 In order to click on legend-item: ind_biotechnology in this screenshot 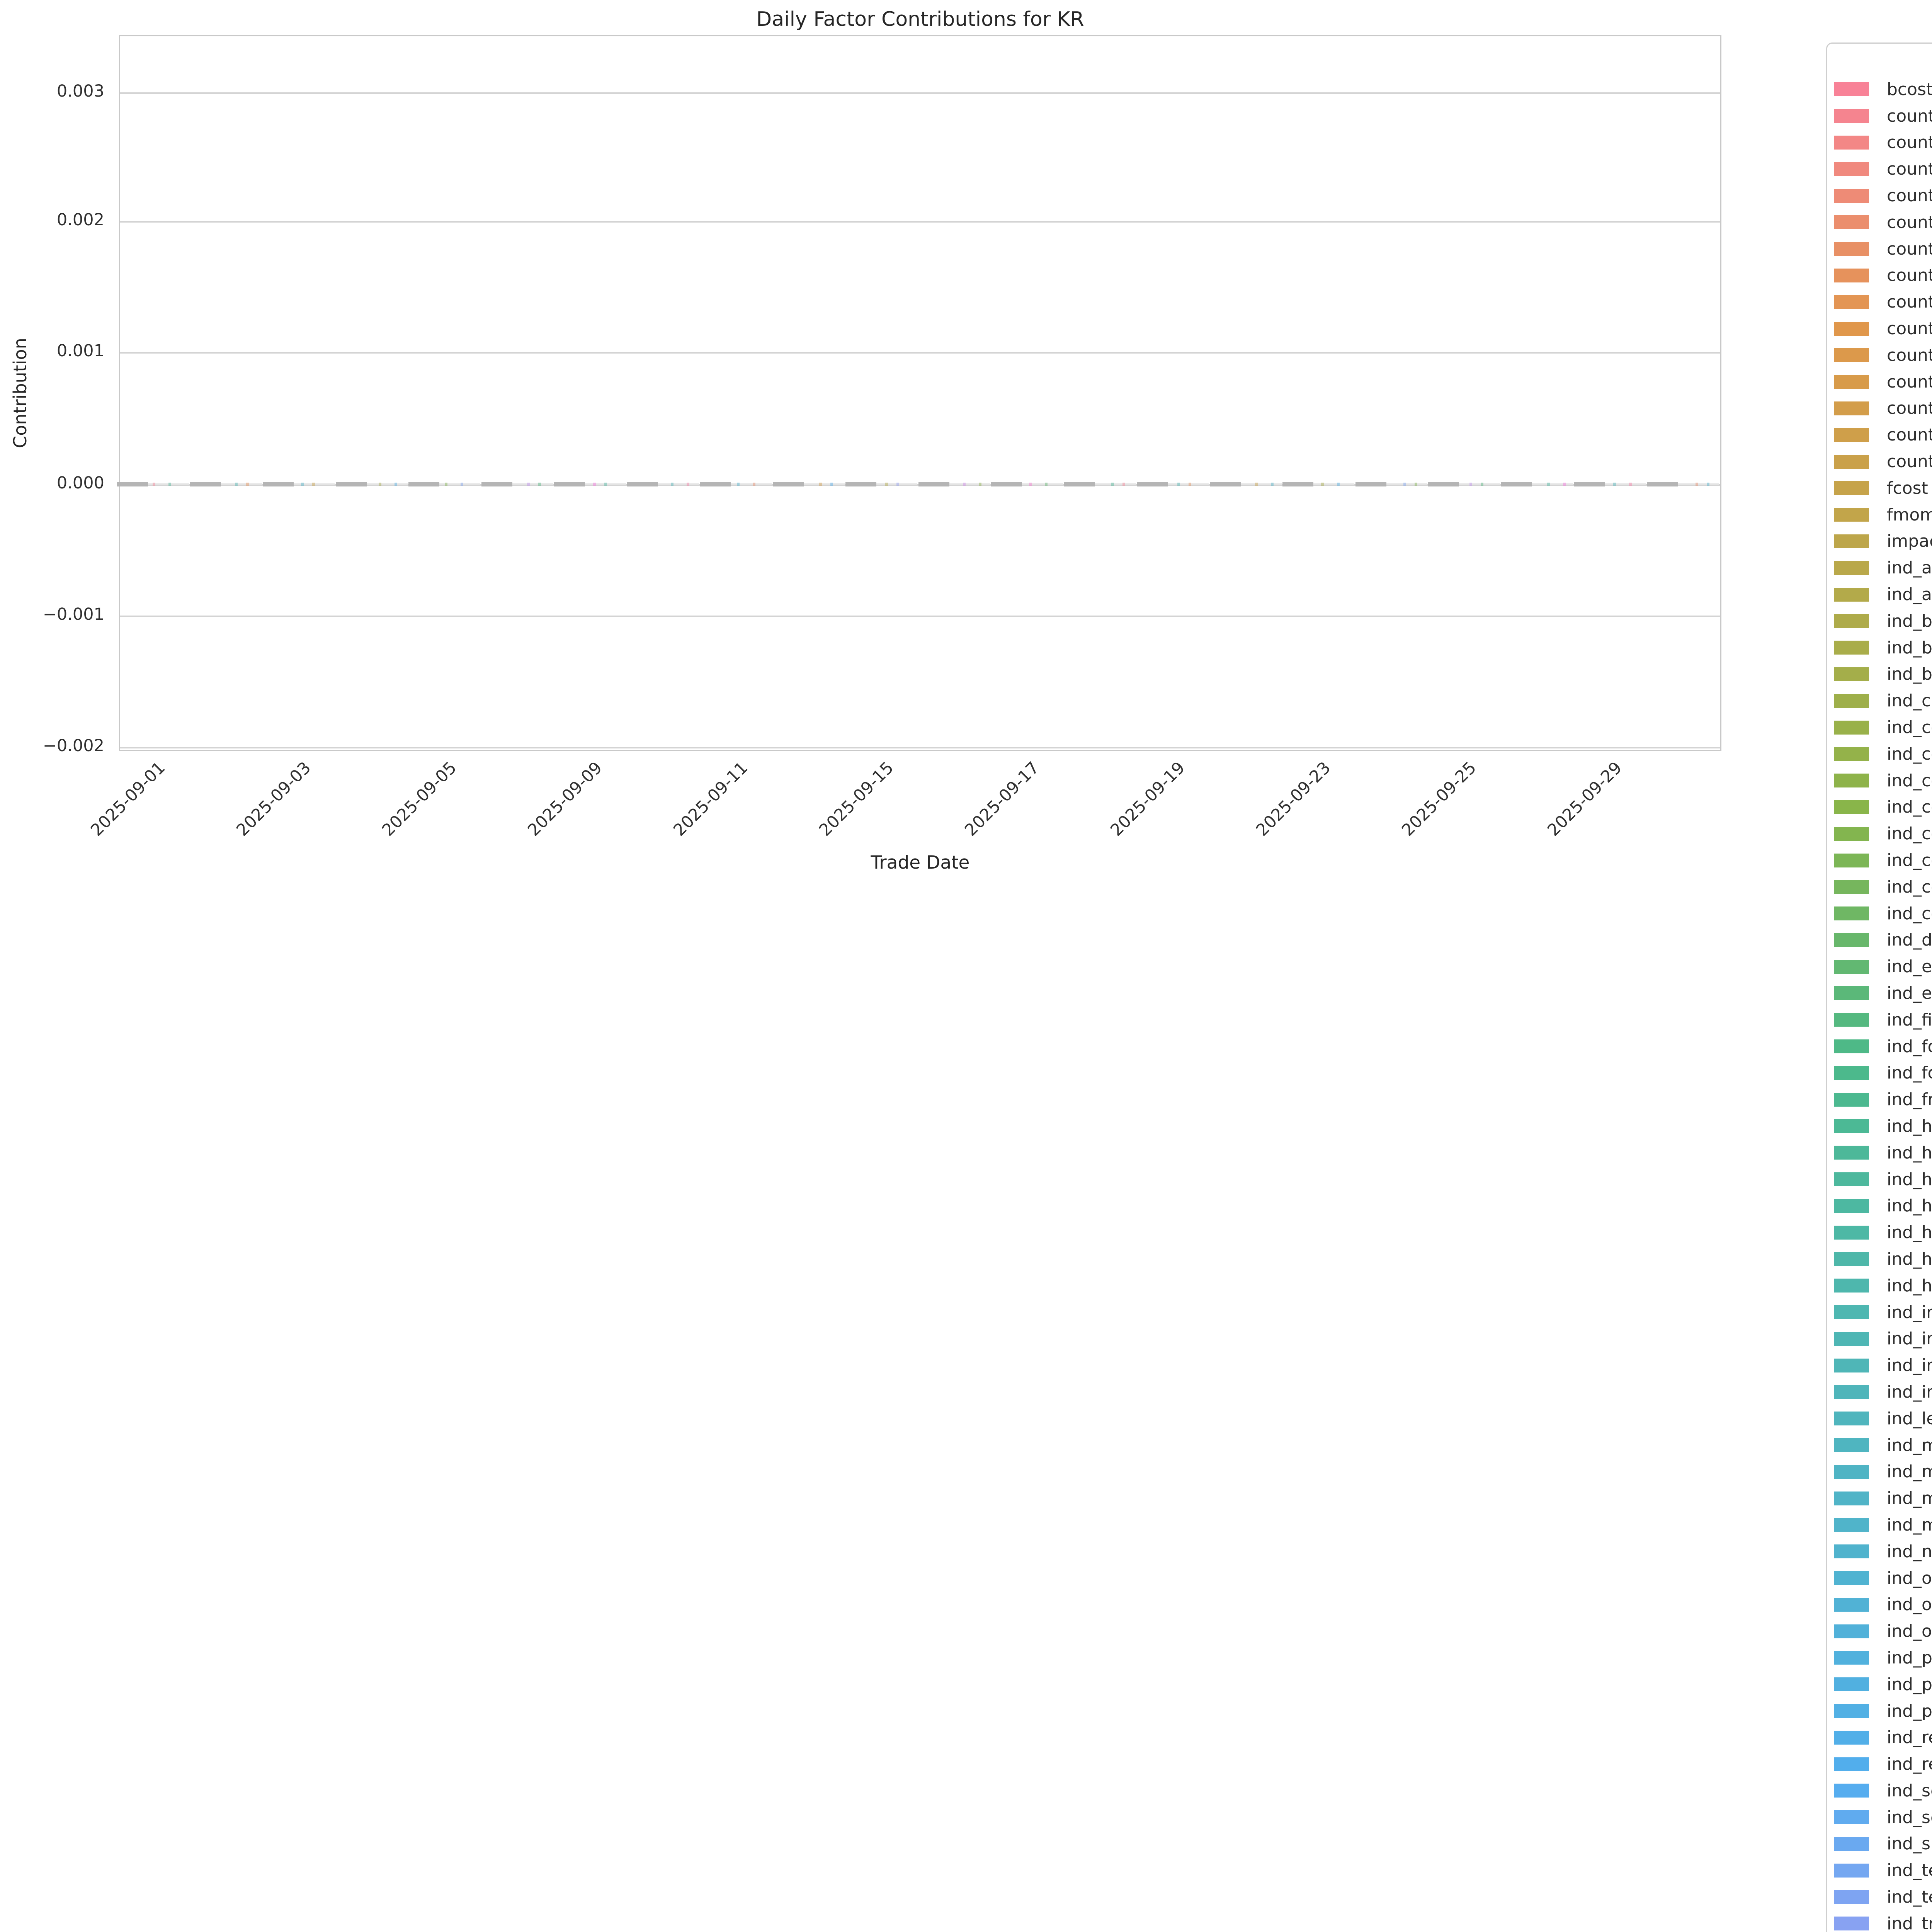, I will do `click(1880, 674)`.